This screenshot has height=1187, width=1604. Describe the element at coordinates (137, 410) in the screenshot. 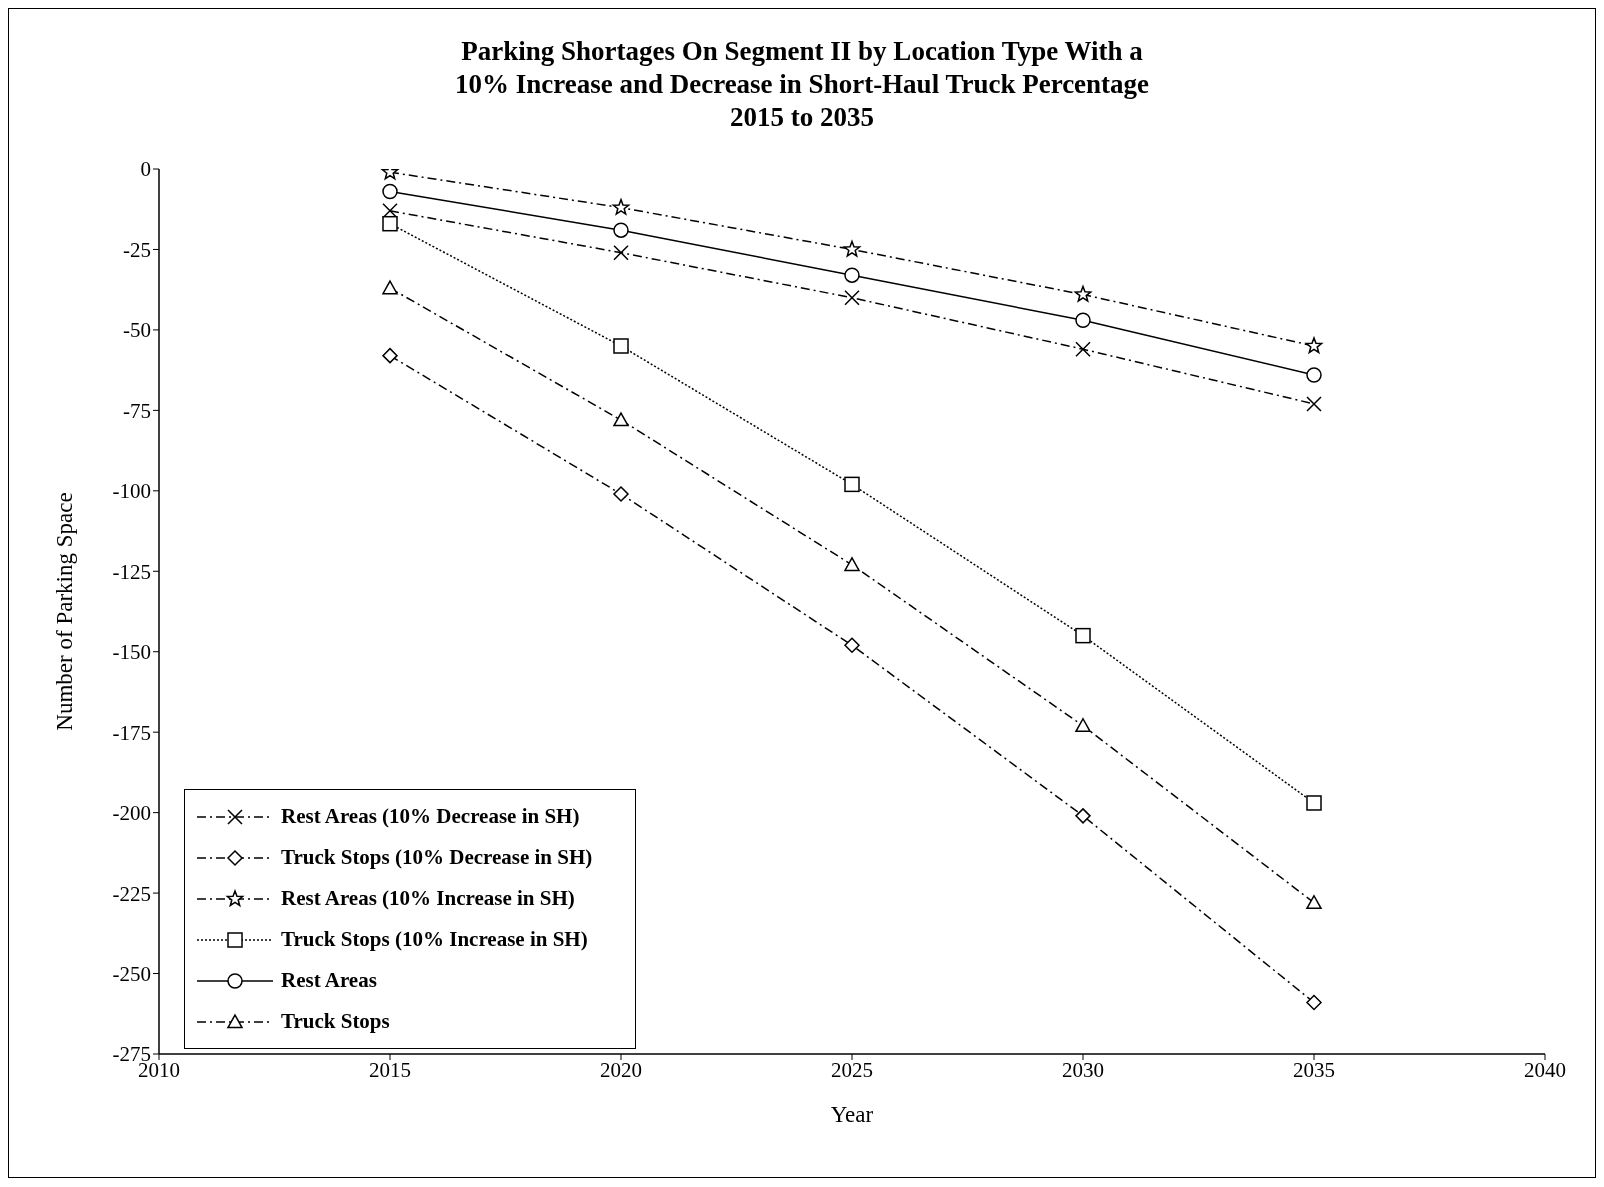

I see `y-tick-label: -75` at that location.